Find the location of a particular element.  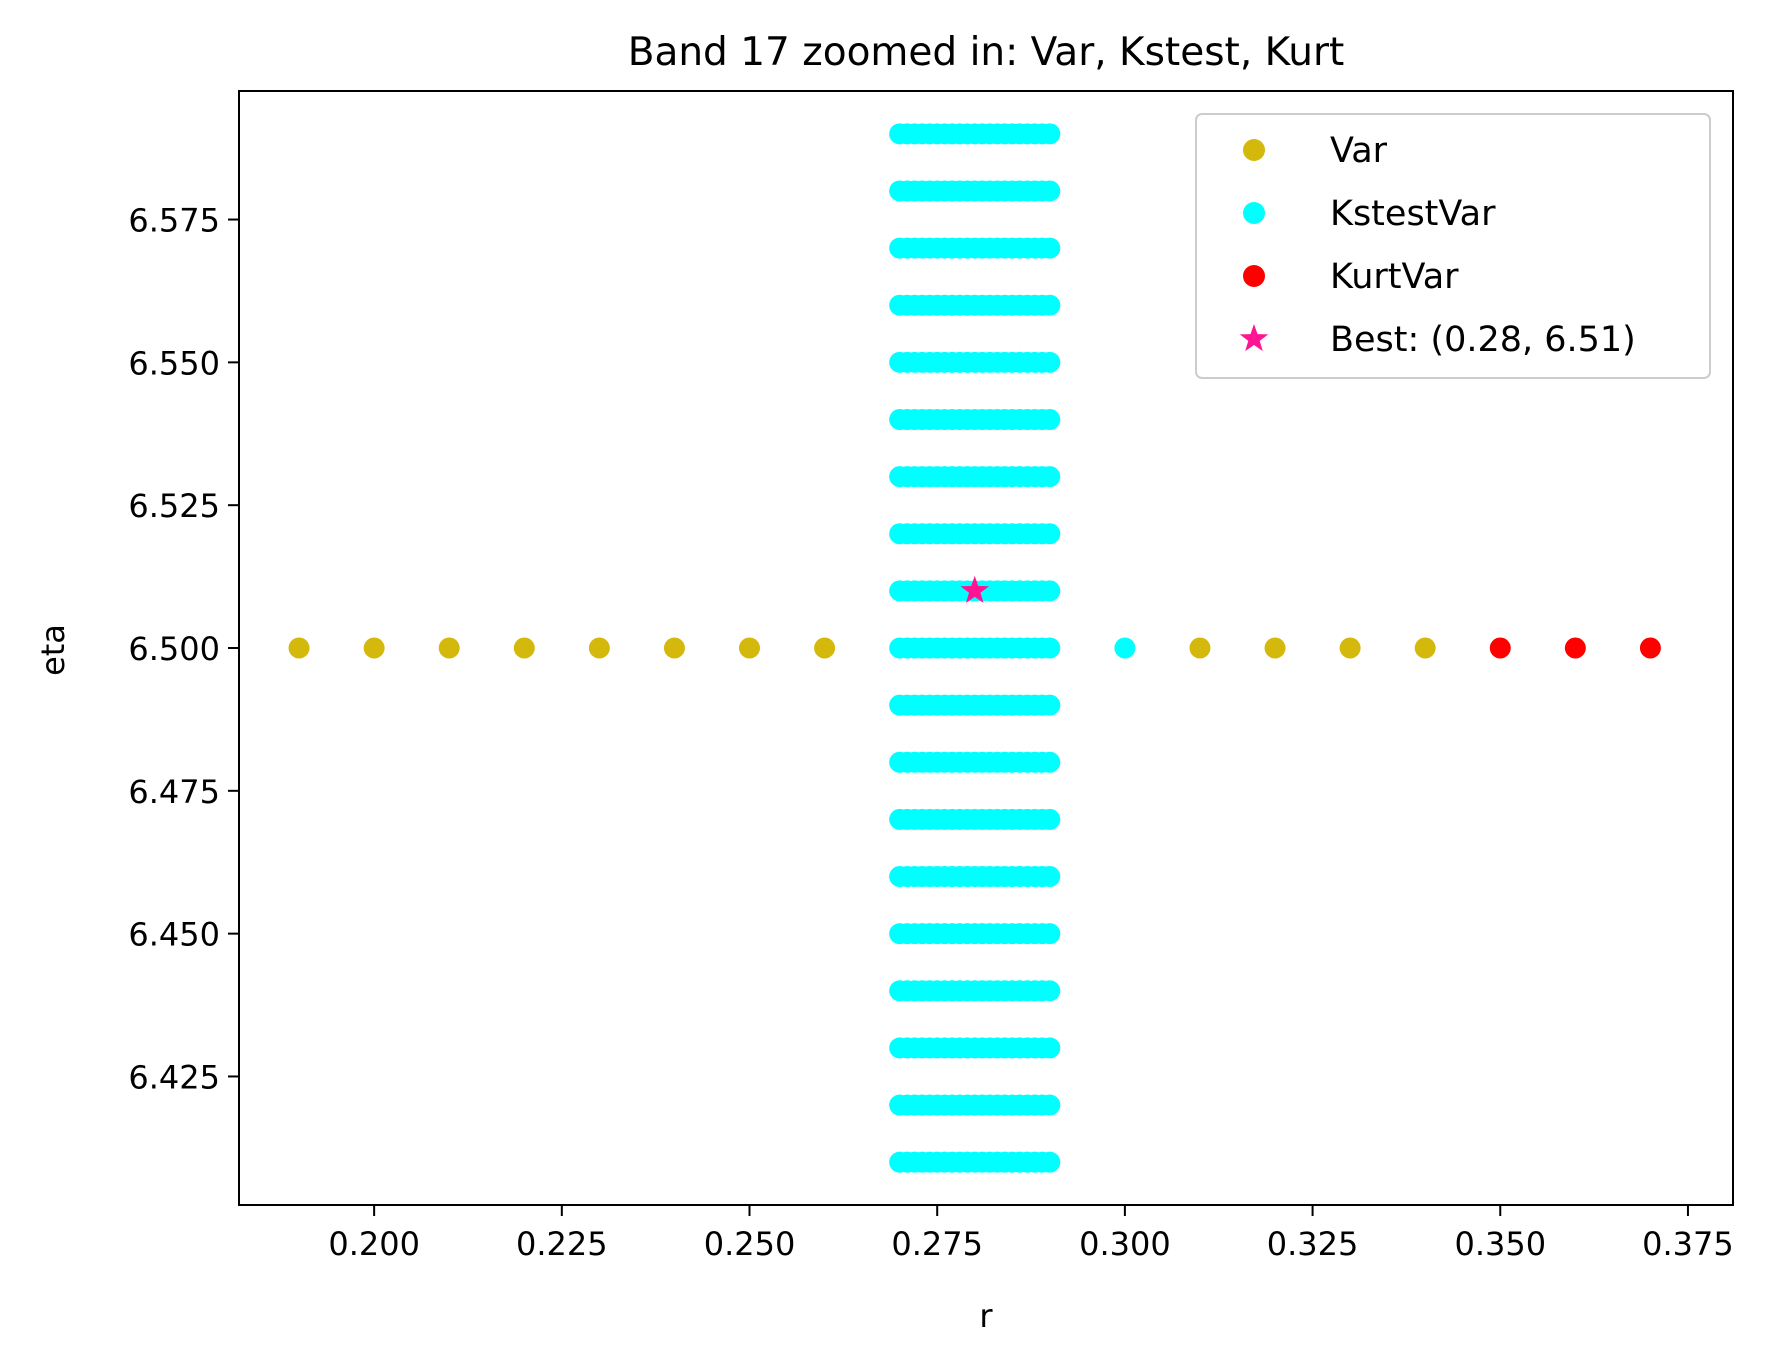

legend-label-kurtvar: KurtVar is located at coordinates (1394, 277).